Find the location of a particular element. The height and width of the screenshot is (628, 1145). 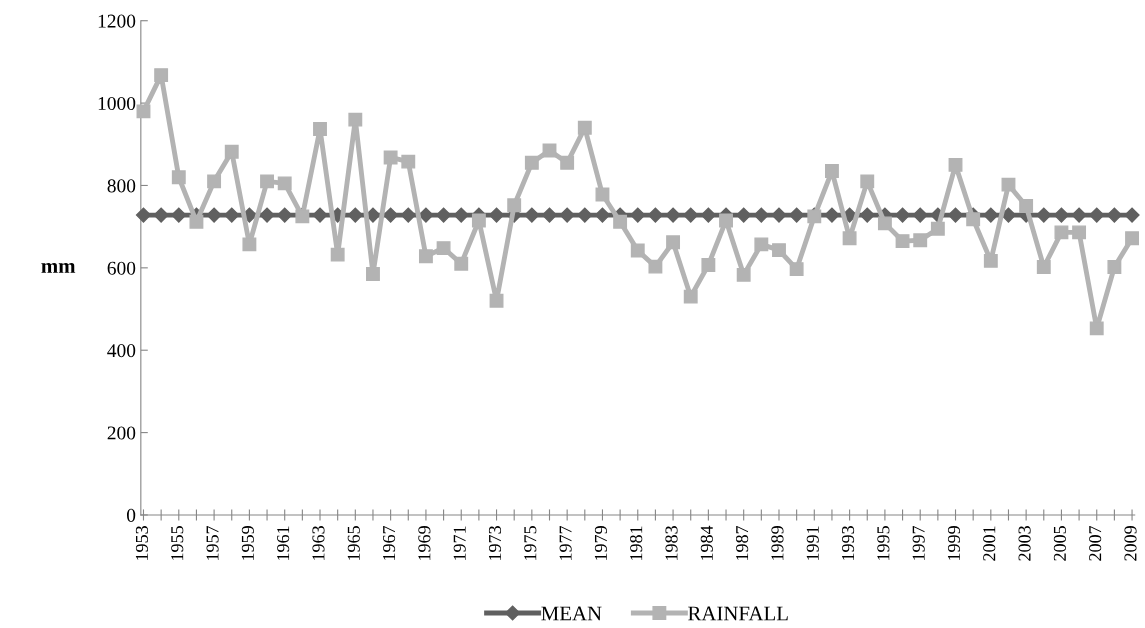

x-tick-label: 1969 is located at coordinates (424, 543).